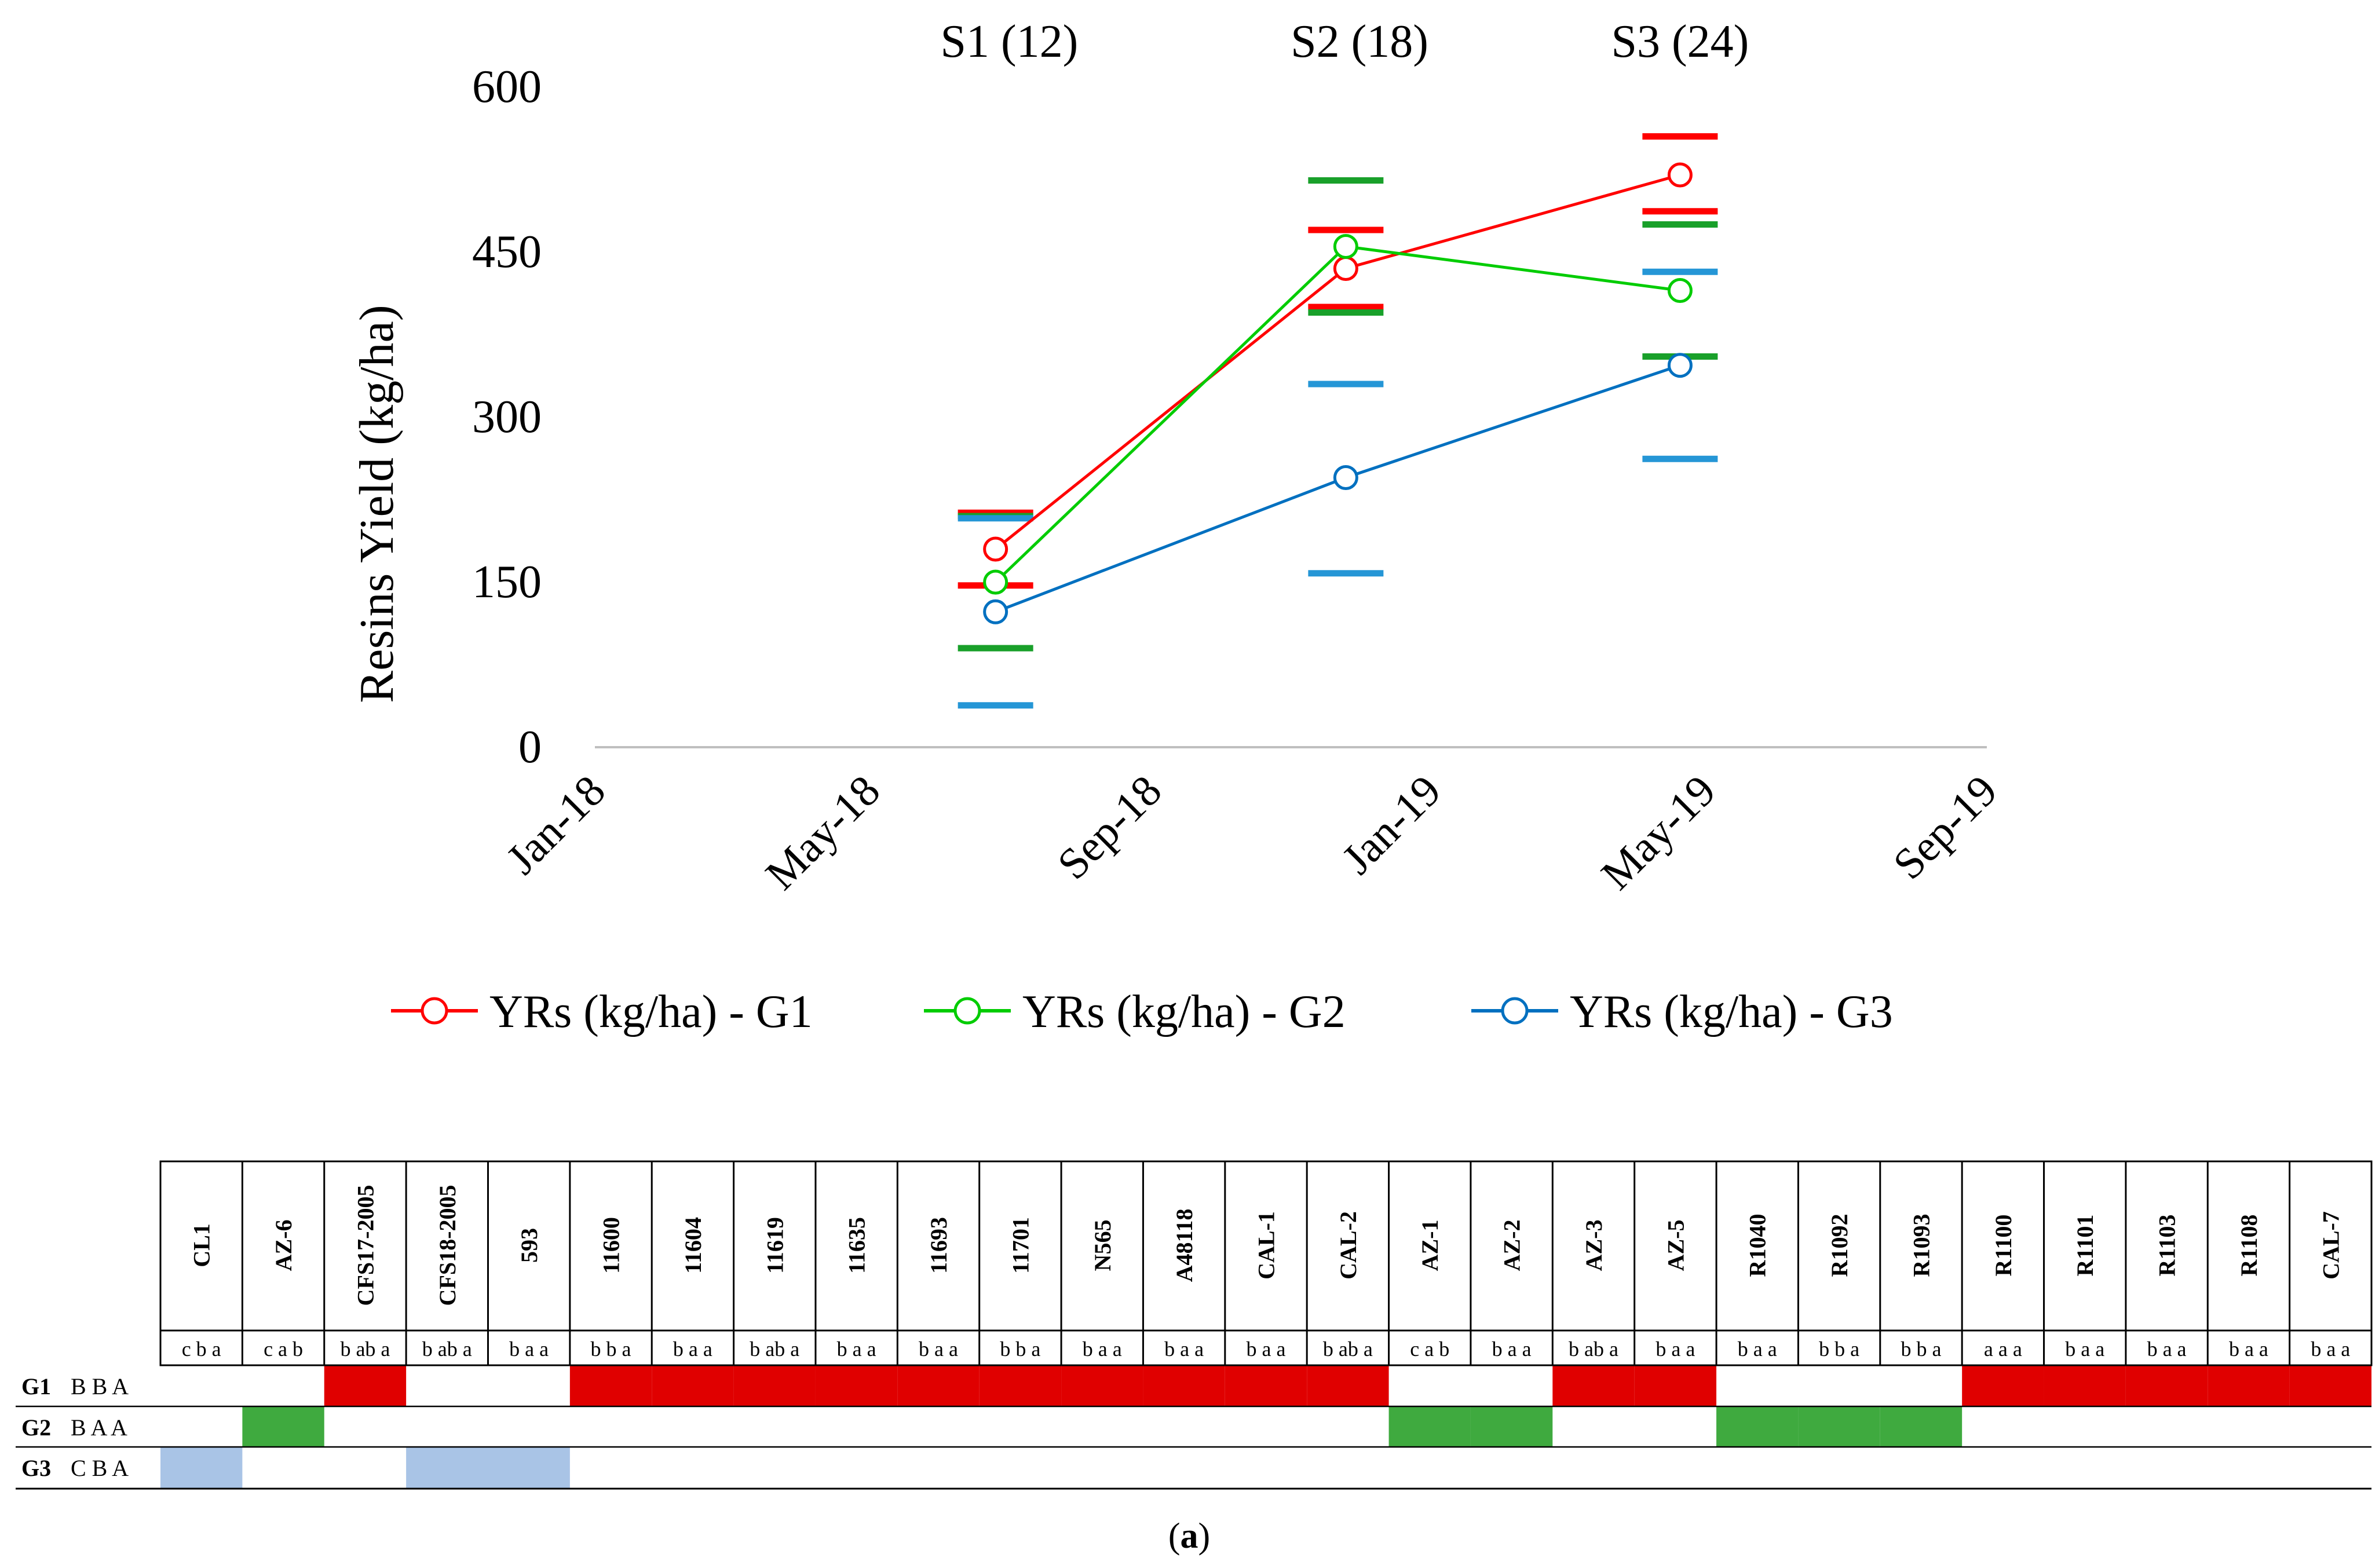 The height and width of the screenshot is (1568, 2379). I want to click on group-letters: C B A, so click(100, 1468).